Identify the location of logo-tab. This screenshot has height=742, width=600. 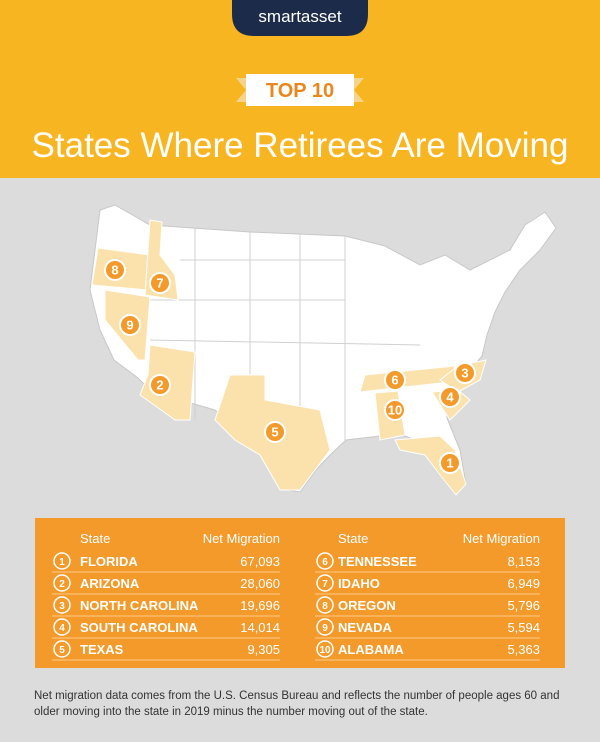
(300, 18).